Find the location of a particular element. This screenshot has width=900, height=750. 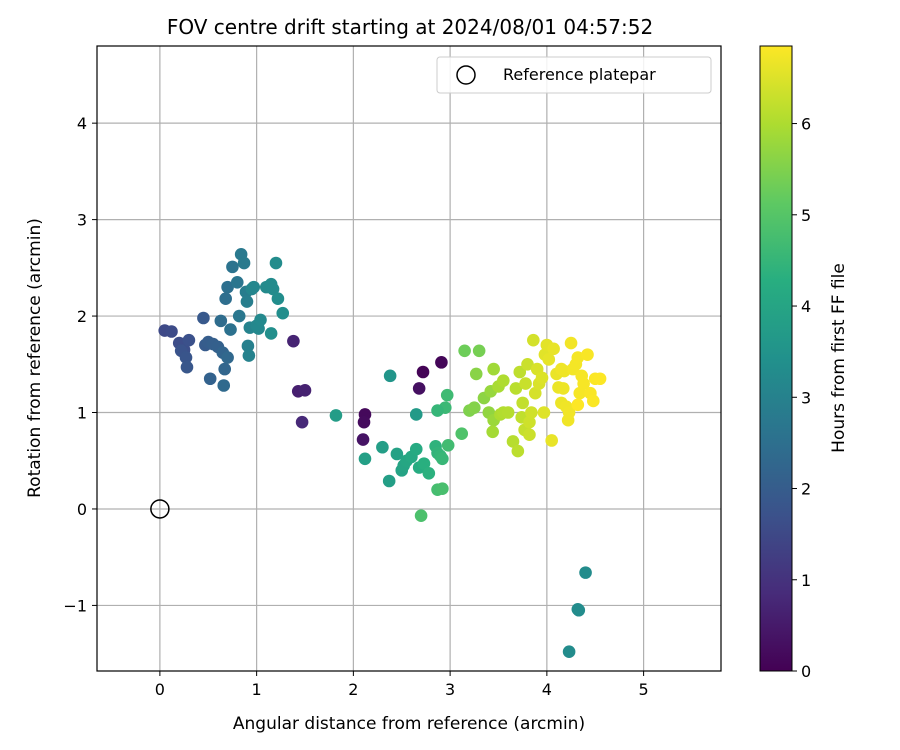

reference-platepar-marker is located at coordinates (160, 509).